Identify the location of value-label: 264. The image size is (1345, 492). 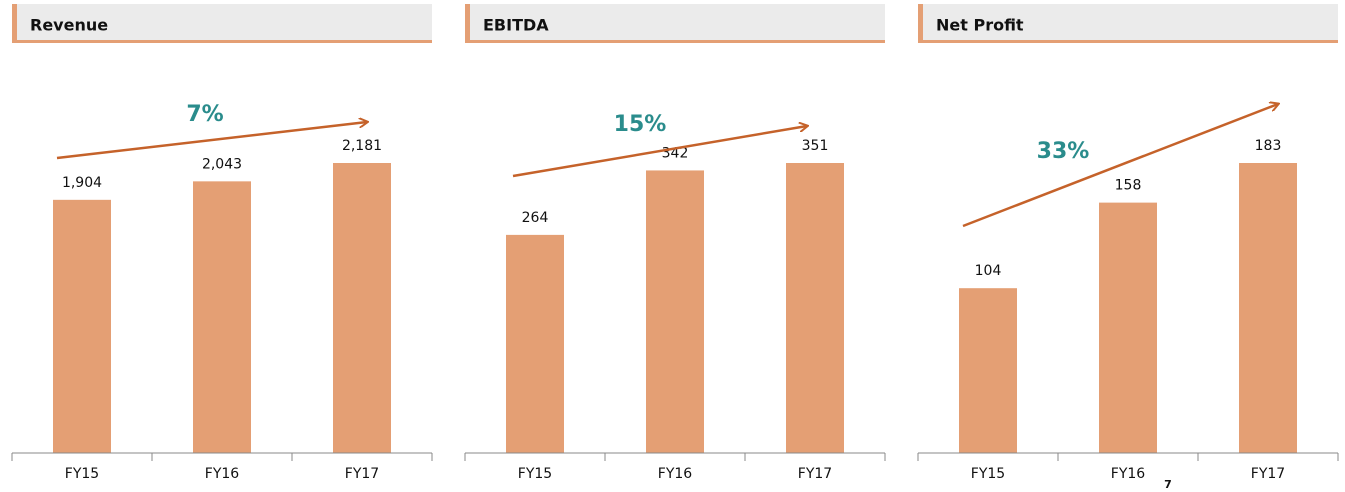
(535, 218).